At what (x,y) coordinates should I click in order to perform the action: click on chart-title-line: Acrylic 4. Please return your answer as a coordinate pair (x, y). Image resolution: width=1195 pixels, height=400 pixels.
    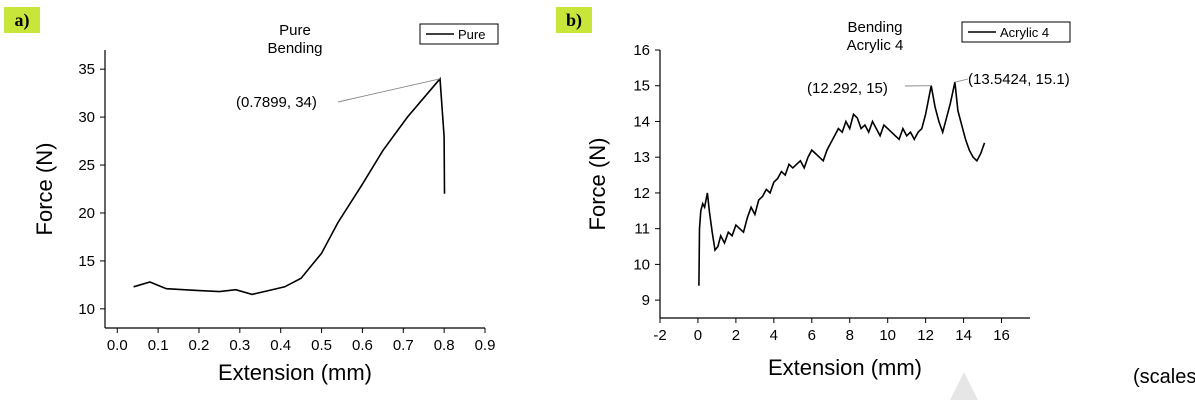
    Looking at the image, I should click on (875, 45).